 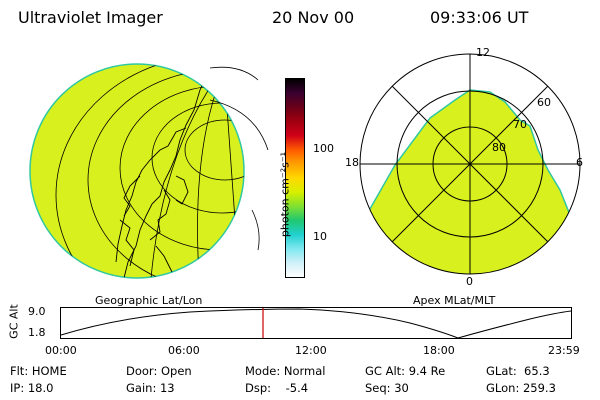 What do you see at coordinates (579, 162) in the screenshot?
I see `mlt-6-label: 6` at bounding box center [579, 162].